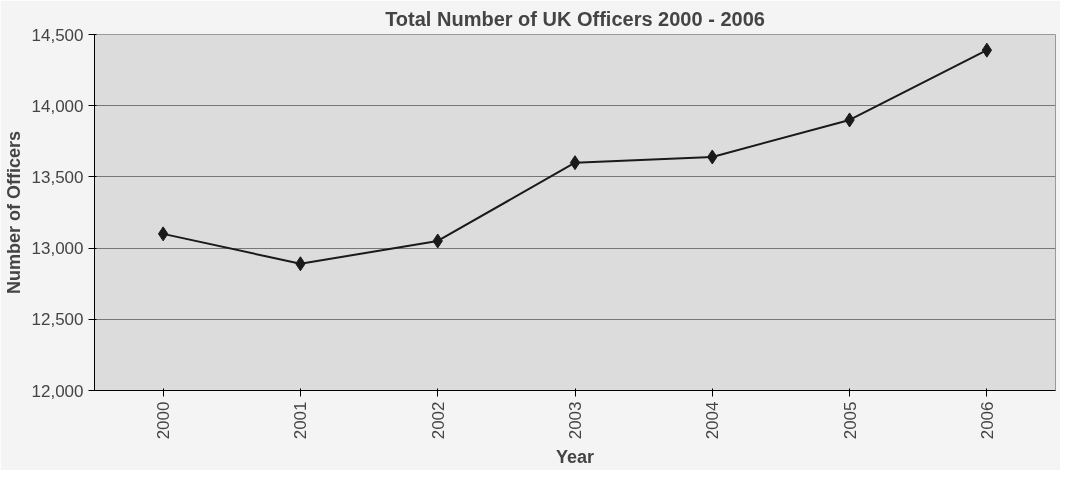  Describe the element at coordinates (164, 420) in the screenshot. I see `x-tick-label: 2000` at that location.